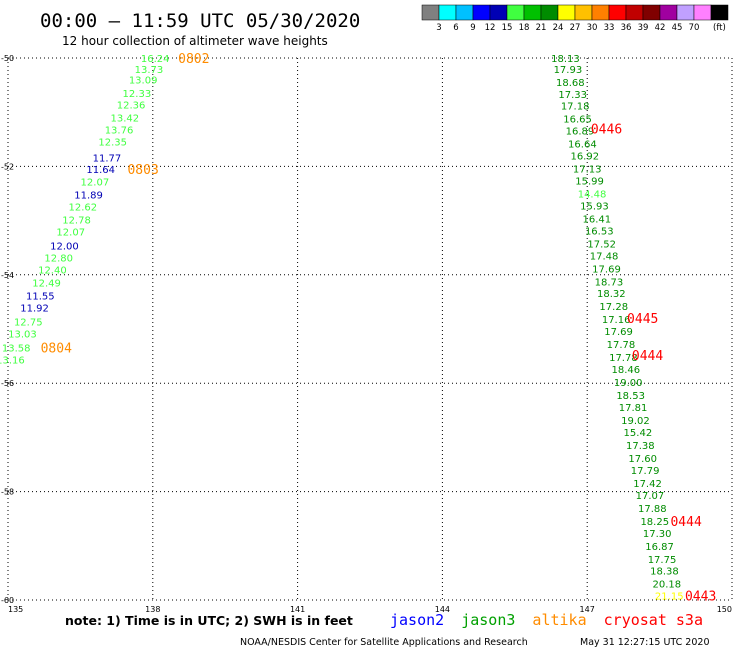 The width and height of the screenshot is (740, 650). I want to click on wave-height-label: 12.78, so click(76, 221).